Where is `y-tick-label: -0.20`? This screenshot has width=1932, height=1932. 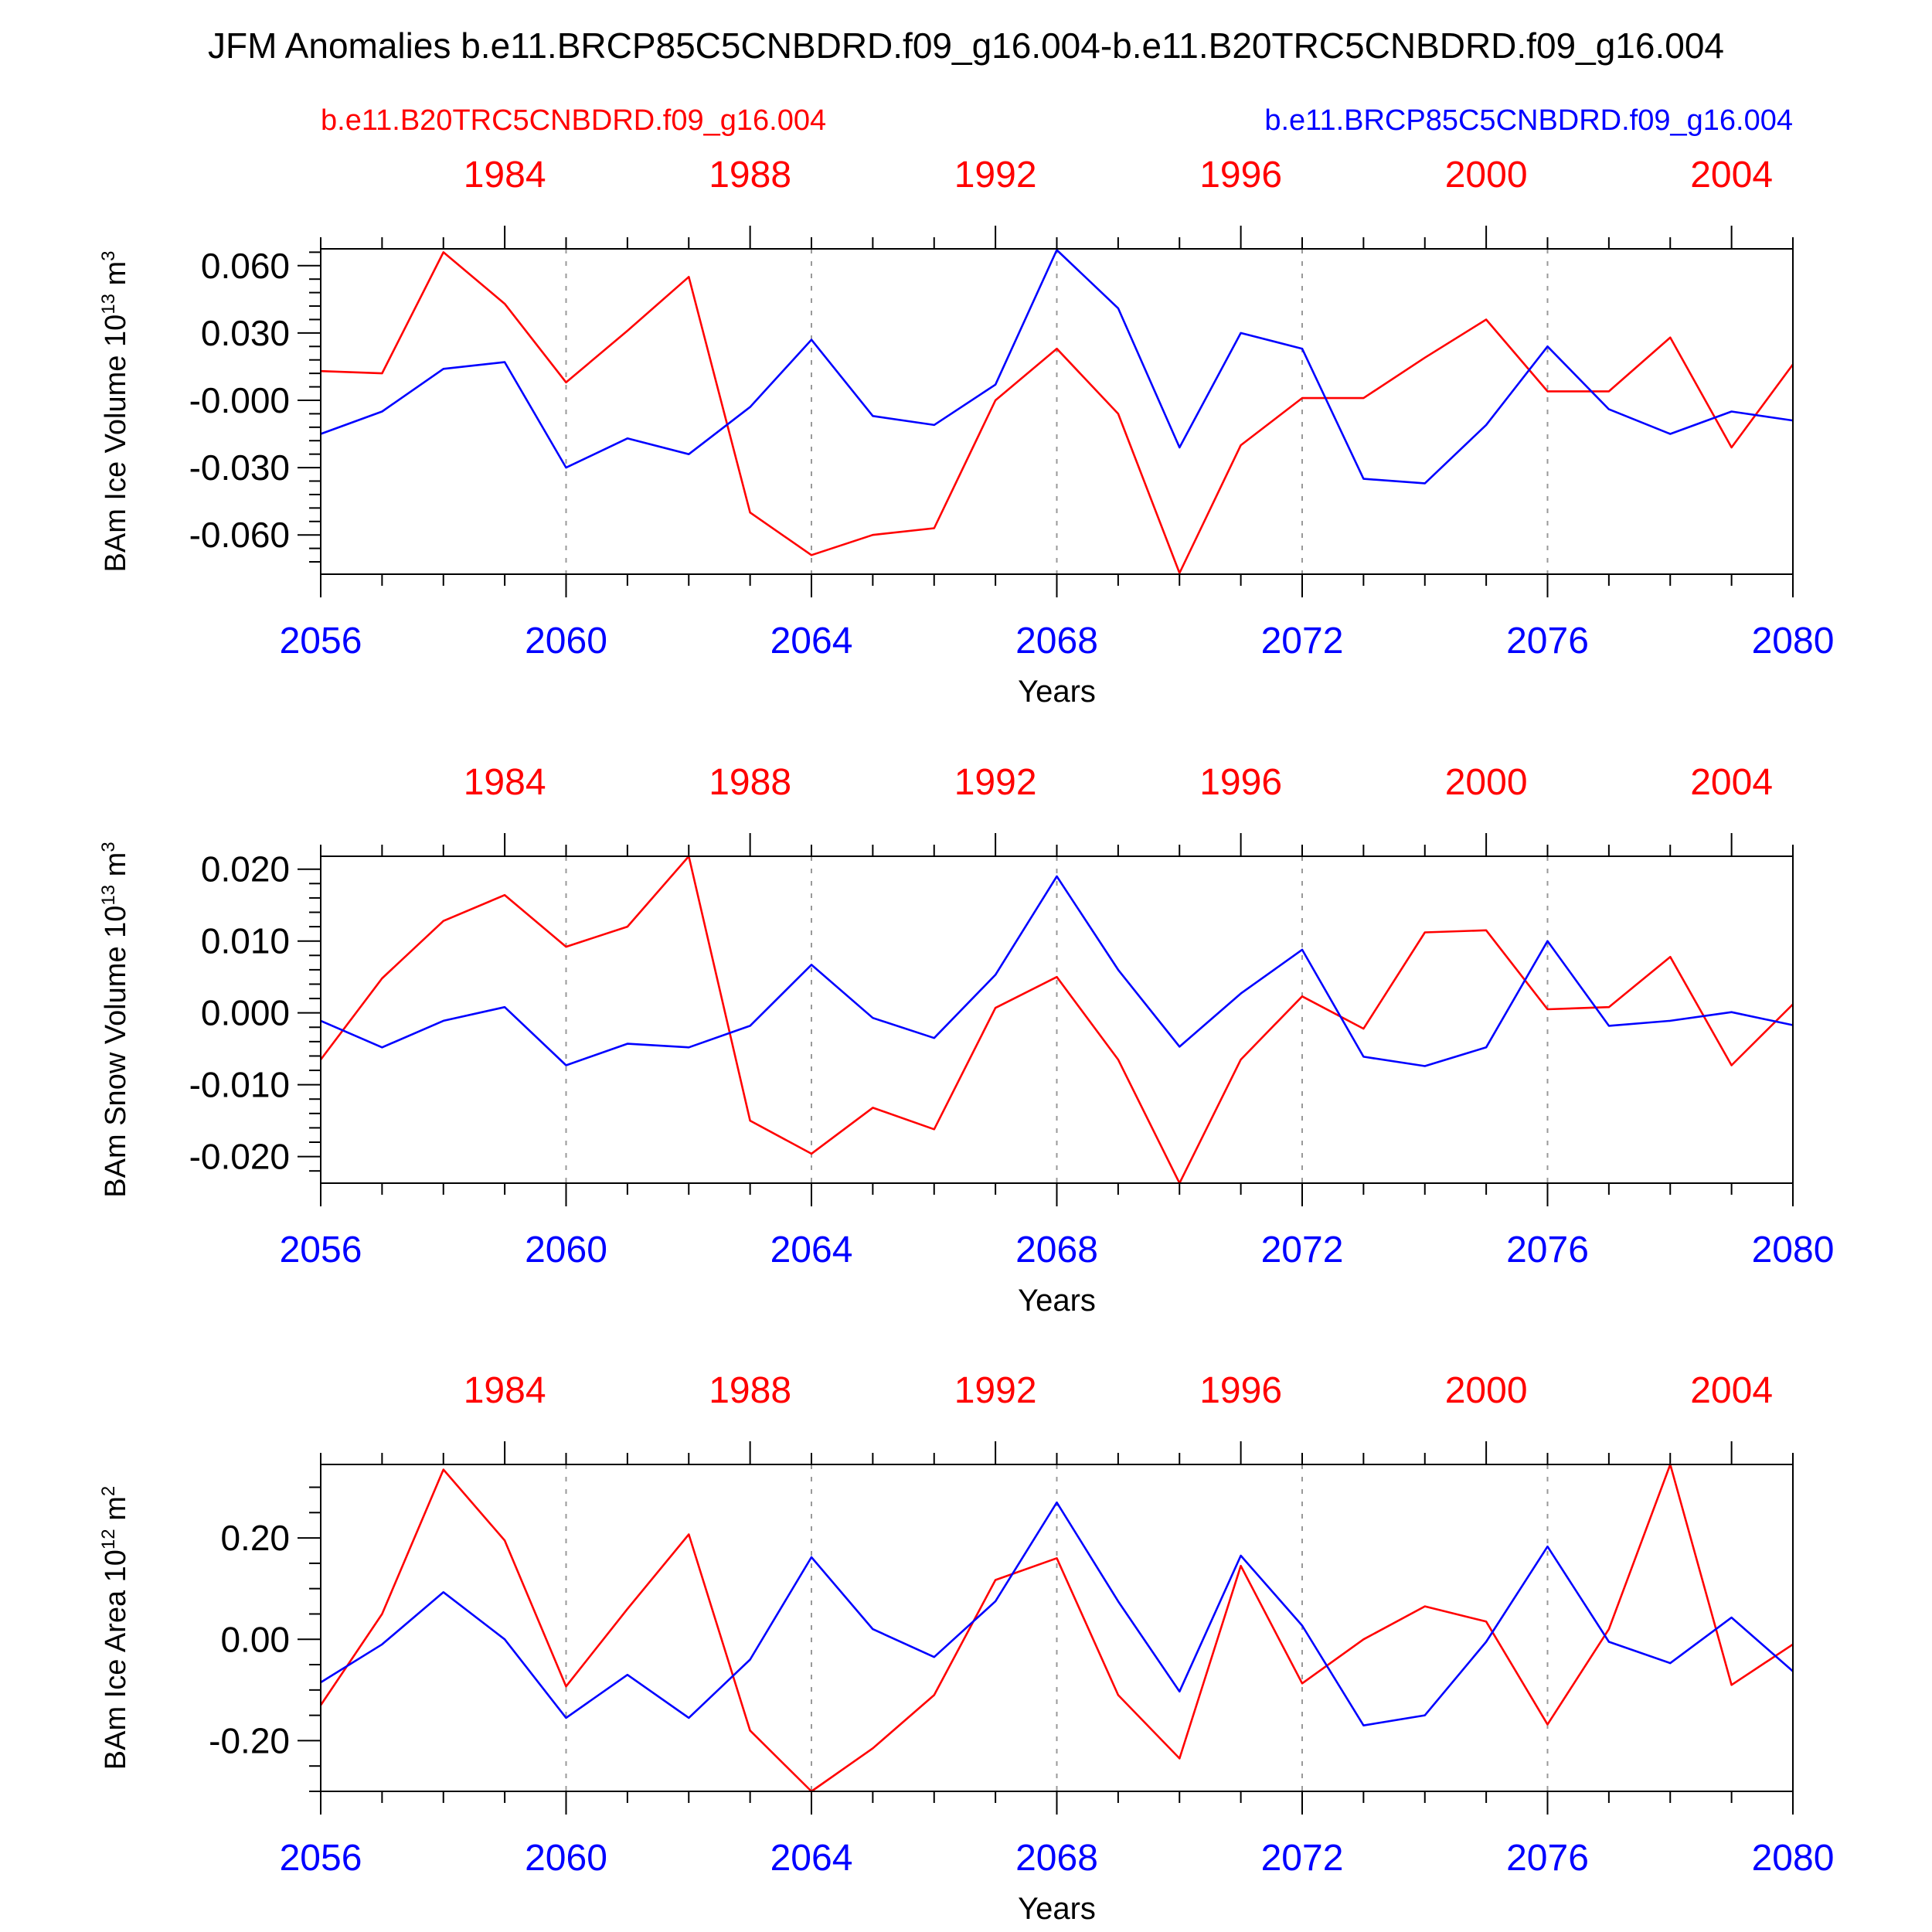
y-tick-label: -0.20 is located at coordinates (250, 1740).